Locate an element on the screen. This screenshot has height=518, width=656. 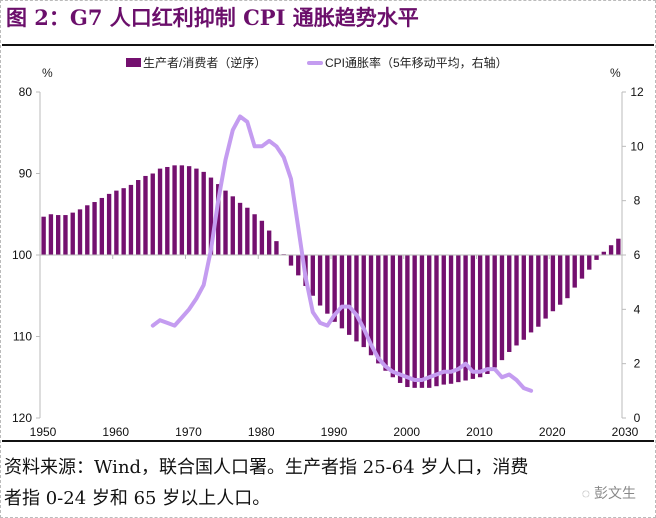
x-tick-label: 2030 is located at coordinates (625, 432).